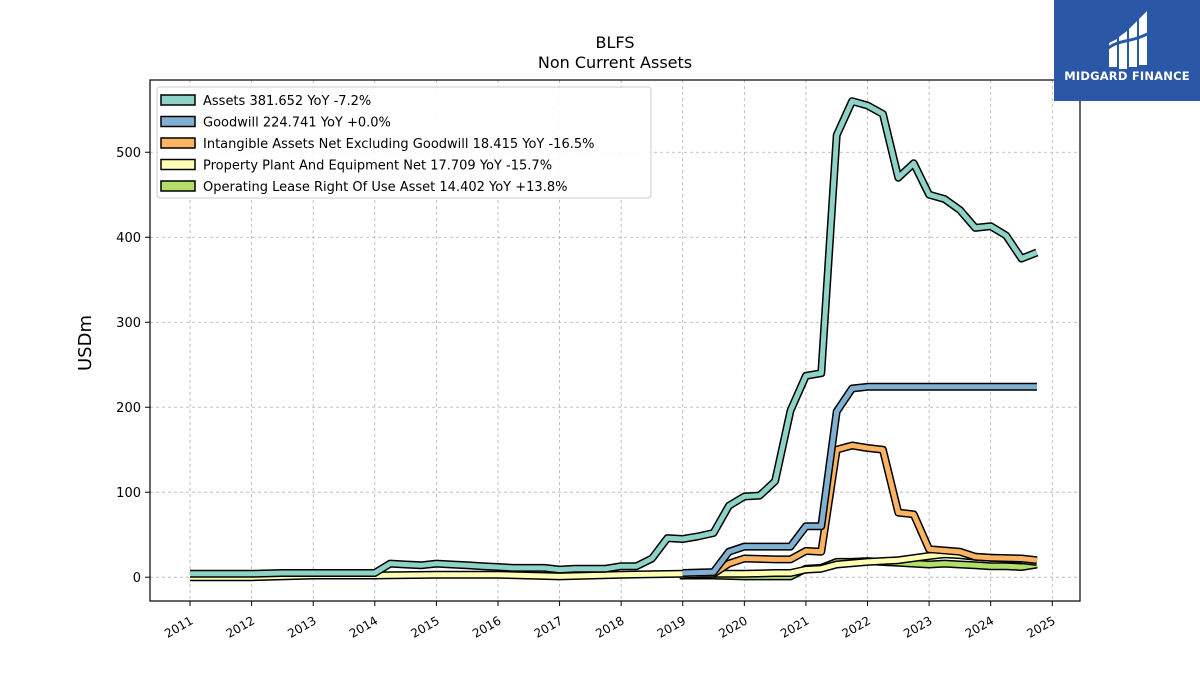 The image size is (1200, 675). I want to click on x-tick-label: 2018, so click(609, 626).